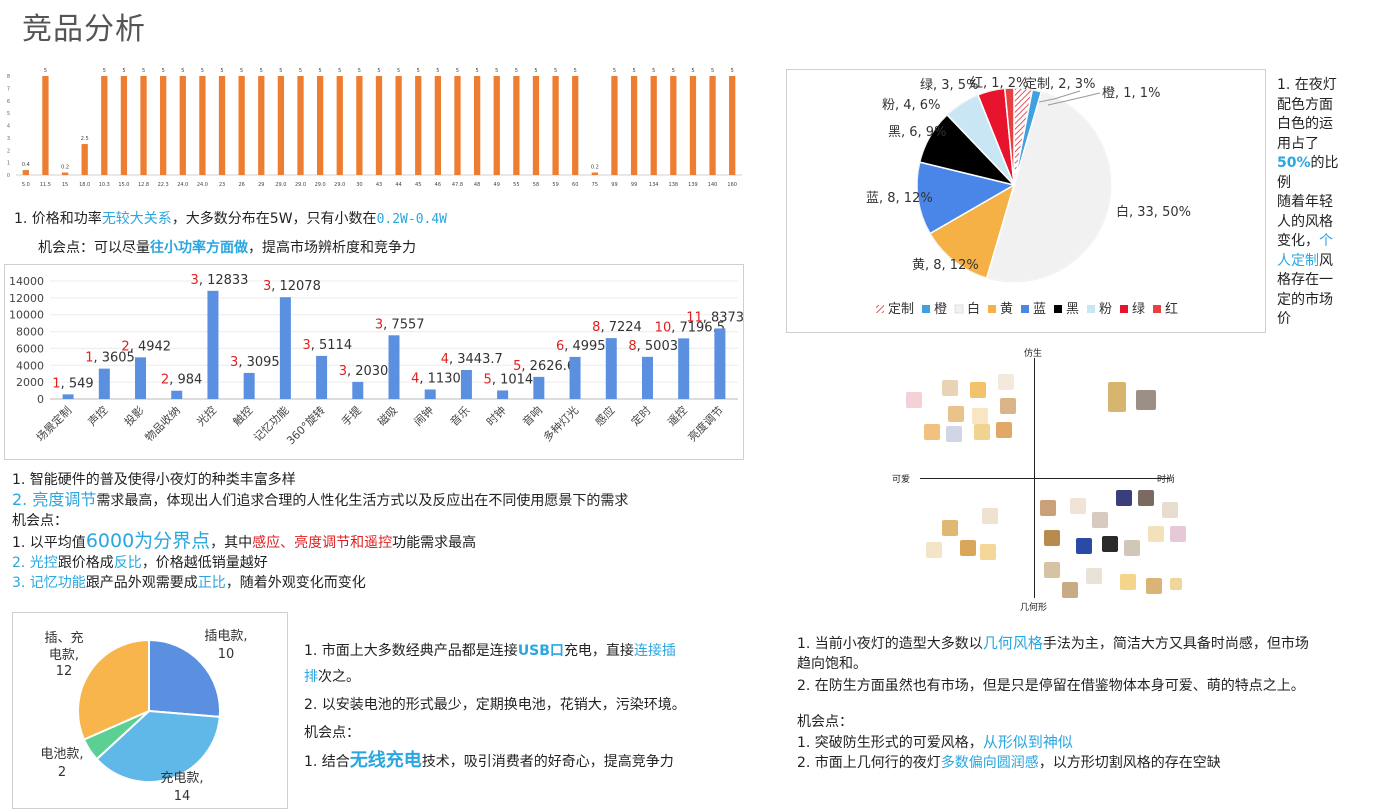 This screenshot has width=1400, height=811. What do you see at coordinates (581, 346) in the screenshot?
I see `function-bar-label: 6, 4995` at bounding box center [581, 346].